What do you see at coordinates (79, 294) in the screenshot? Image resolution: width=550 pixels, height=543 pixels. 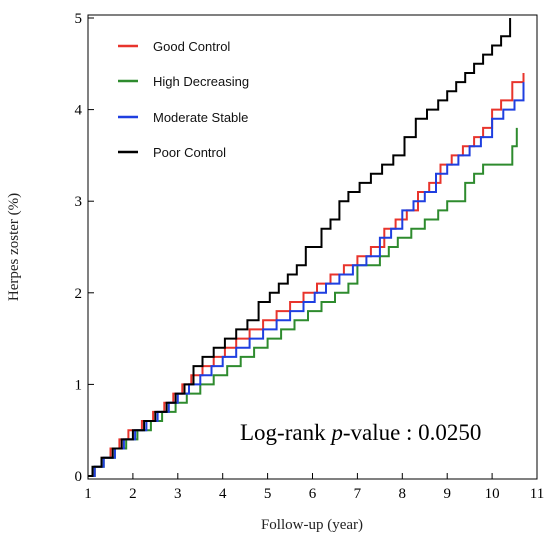 I see `y-tick-label: 2` at bounding box center [79, 294].